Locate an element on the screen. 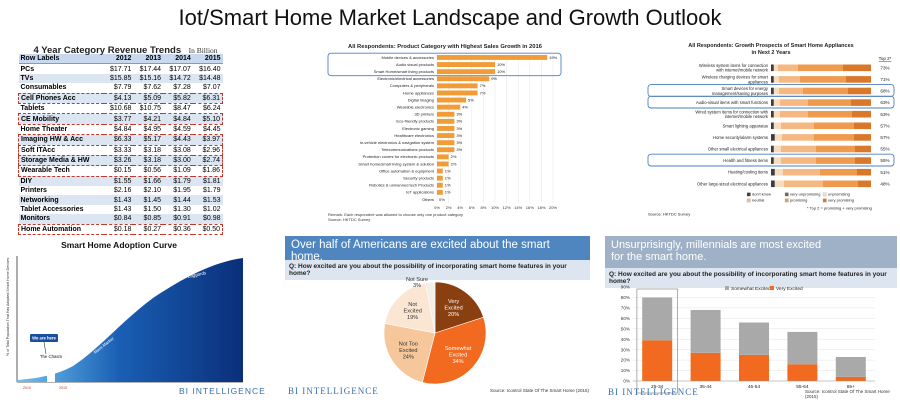  bar-value-label: 0% is located at coordinates (442, 199).